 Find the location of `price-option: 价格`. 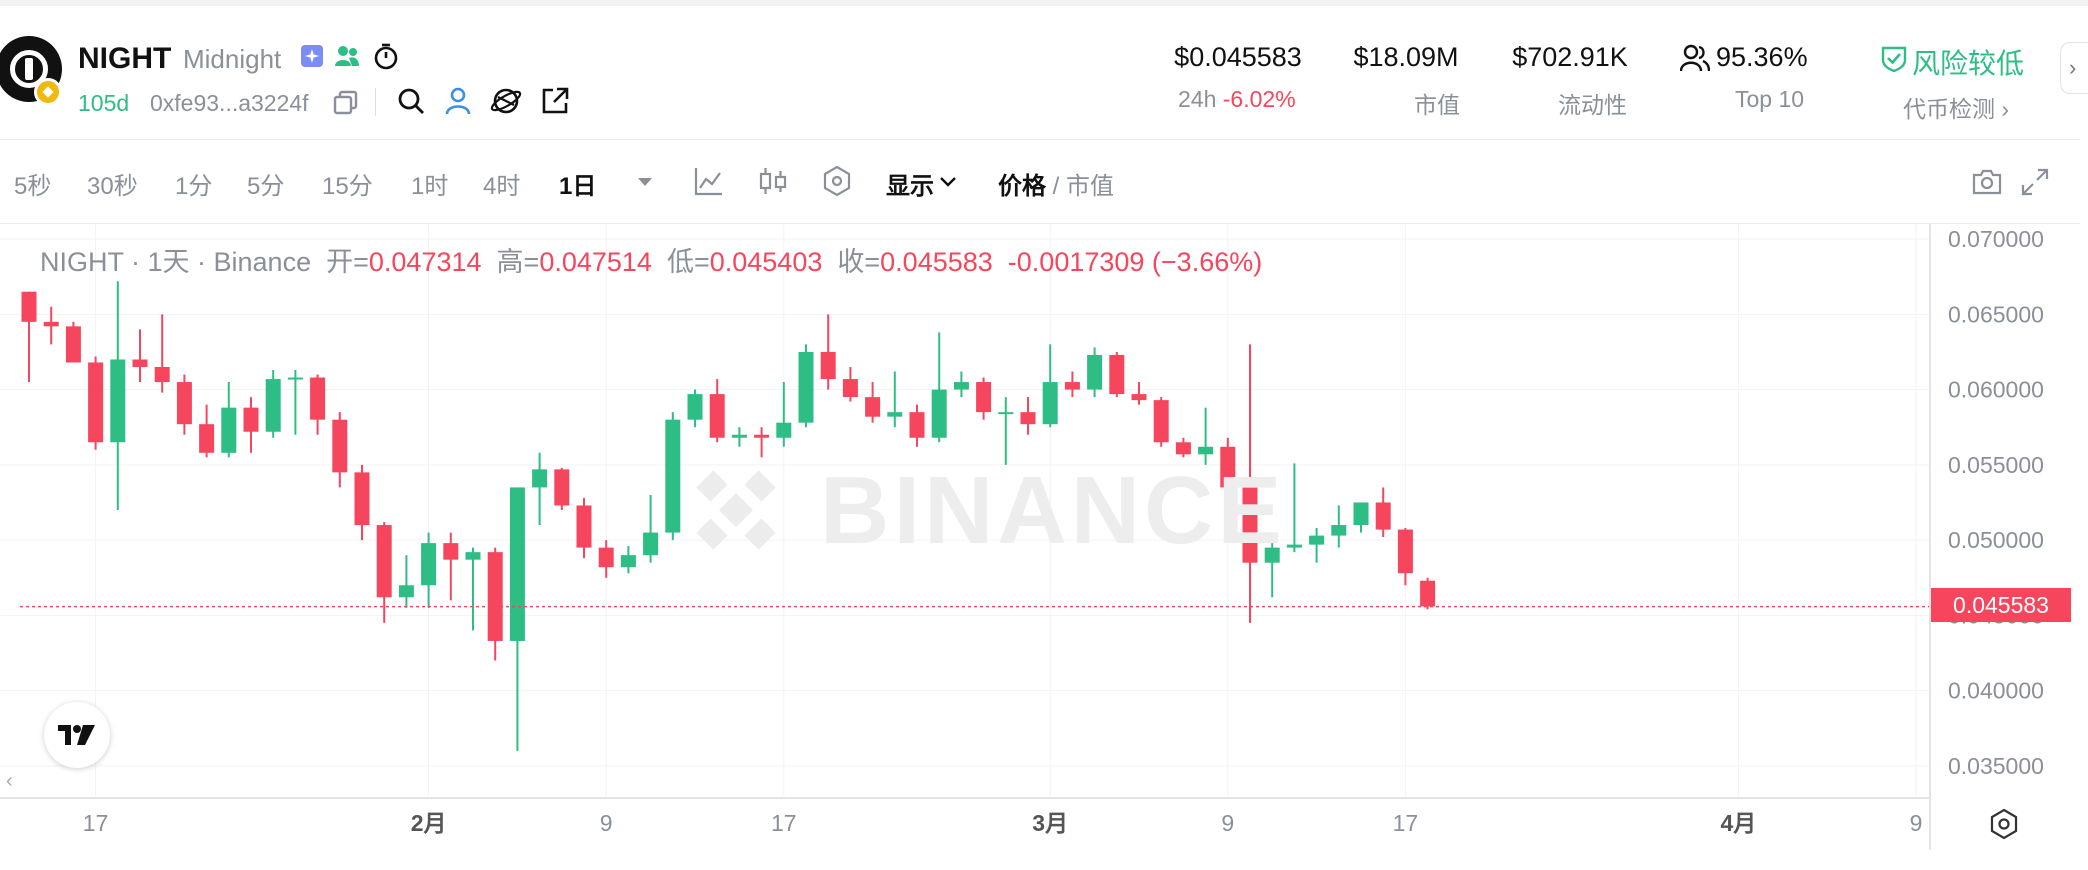

price-option: 价格 is located at coordinates (1022, 186).